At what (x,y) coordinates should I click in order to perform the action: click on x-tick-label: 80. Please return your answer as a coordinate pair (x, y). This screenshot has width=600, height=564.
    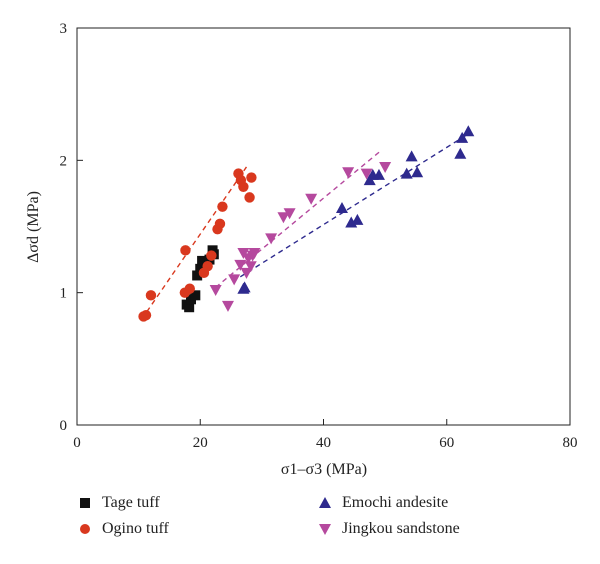
    Looking at the image, I should click on (570, 443).